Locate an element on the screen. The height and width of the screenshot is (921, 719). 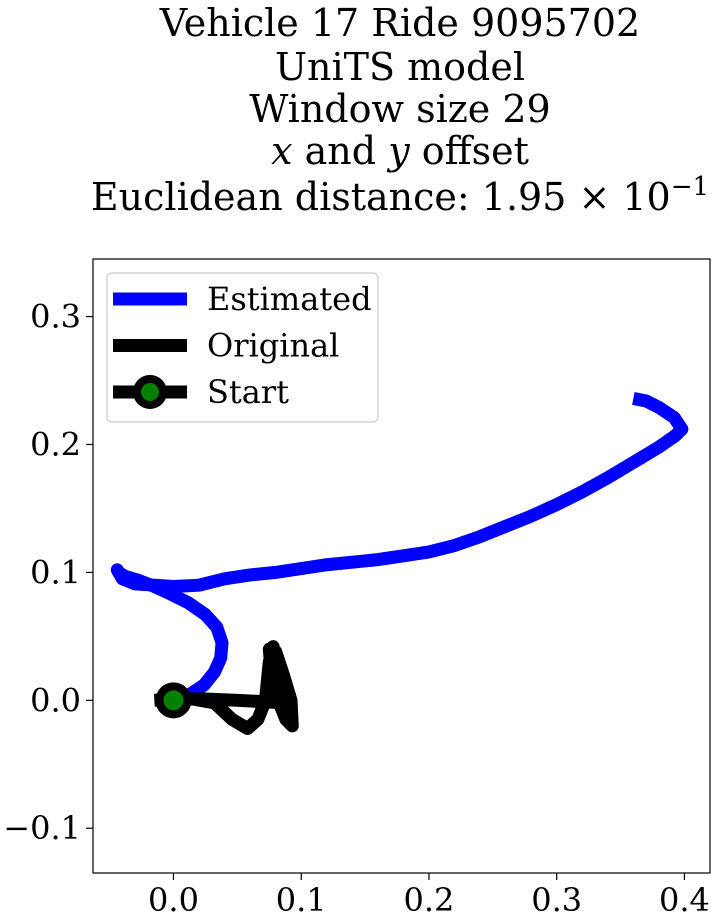
start-marker is located at coordinates (173, 700).